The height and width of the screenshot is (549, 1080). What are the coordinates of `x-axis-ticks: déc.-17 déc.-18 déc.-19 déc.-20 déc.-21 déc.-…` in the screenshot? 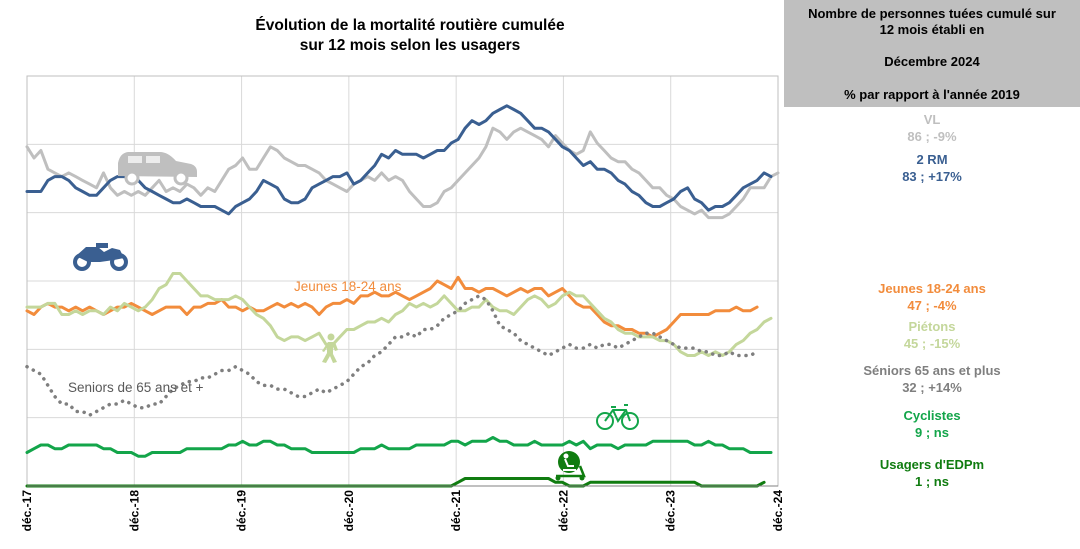 It's located at (402, 508).